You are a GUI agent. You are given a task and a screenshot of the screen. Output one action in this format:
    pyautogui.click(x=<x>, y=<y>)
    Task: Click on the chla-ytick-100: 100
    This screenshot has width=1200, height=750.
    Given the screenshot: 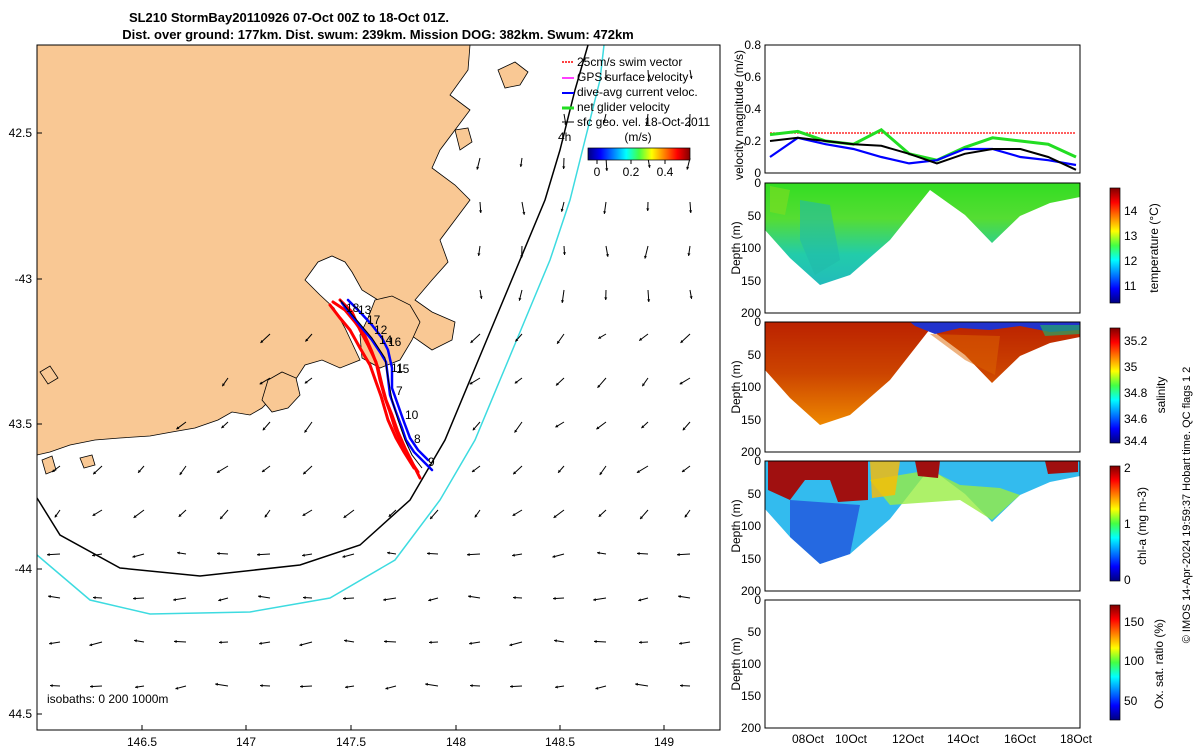 What is the action you would take?
    pyautogui.click(x=751, y=526)
    